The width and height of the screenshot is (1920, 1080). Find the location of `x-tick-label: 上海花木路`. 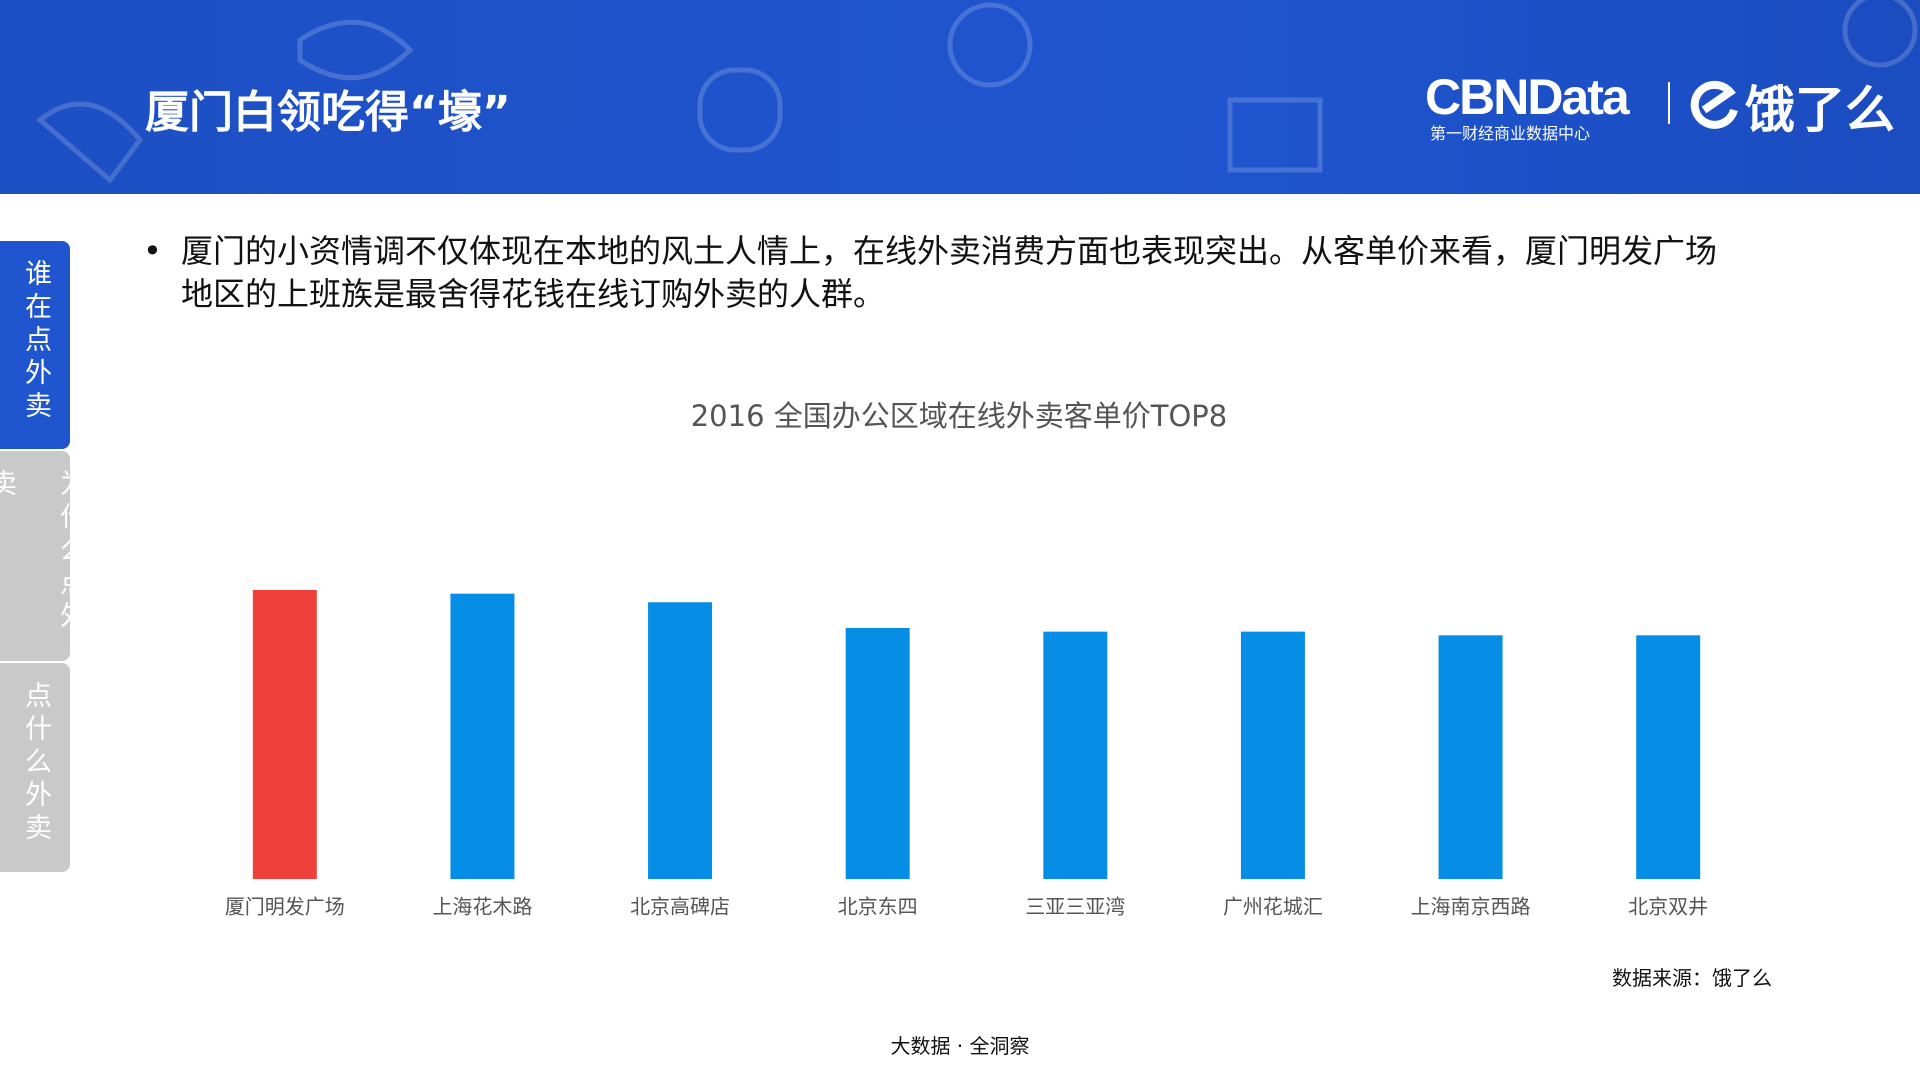

x-tick-label: 上海花木路 is located at coordinates (482, 907).